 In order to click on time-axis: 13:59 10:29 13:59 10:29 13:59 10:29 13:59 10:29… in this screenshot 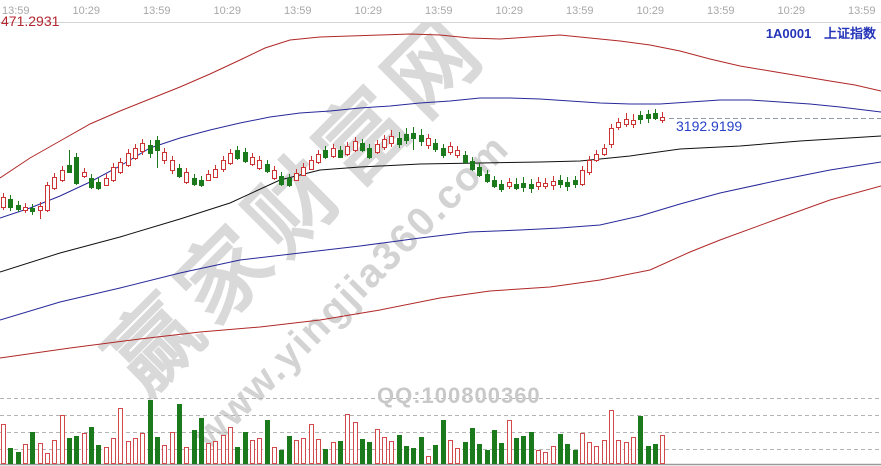, I will do `click(440, 11)`.